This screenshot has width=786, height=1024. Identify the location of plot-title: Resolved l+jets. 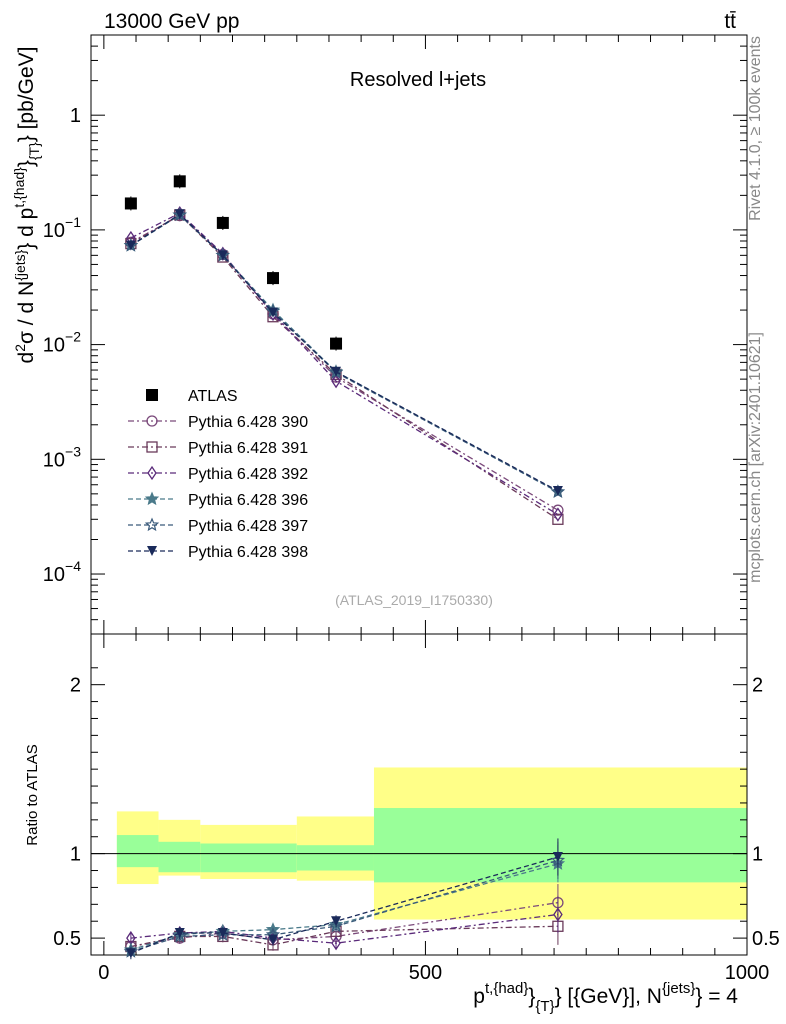
(418, 80).